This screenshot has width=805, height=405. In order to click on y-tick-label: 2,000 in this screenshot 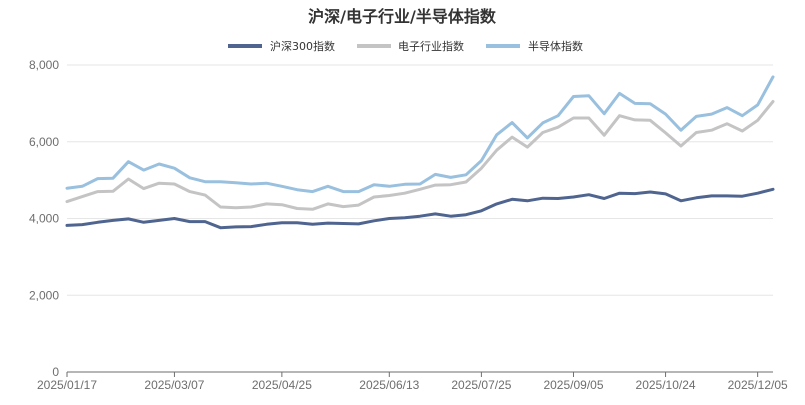, I will do `click(44, 295)`.